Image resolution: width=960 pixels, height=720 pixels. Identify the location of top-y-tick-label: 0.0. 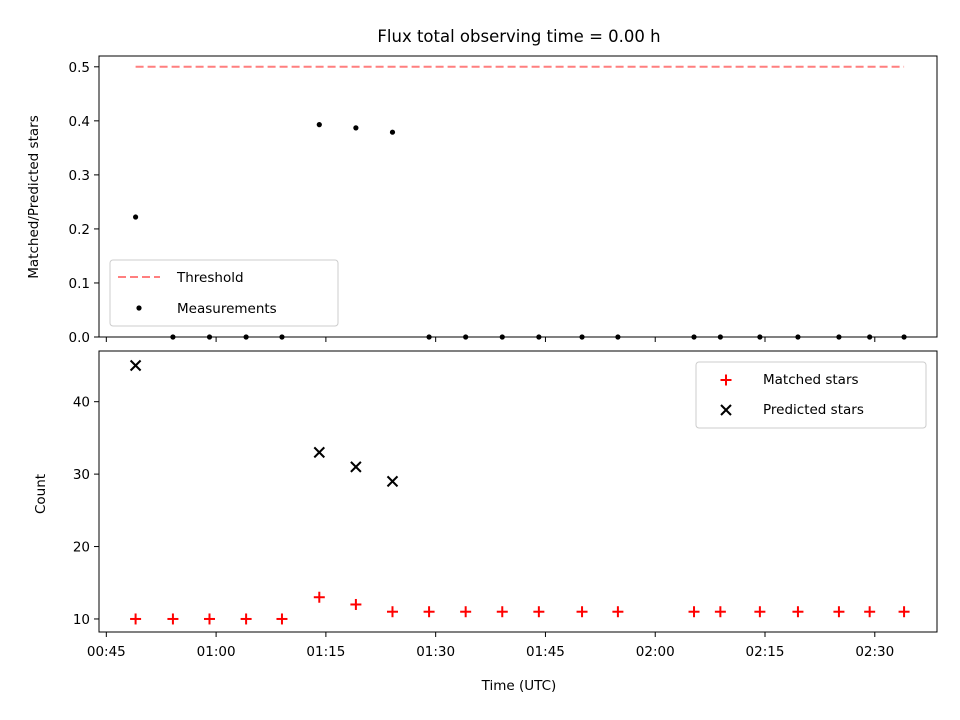
(79, 338).